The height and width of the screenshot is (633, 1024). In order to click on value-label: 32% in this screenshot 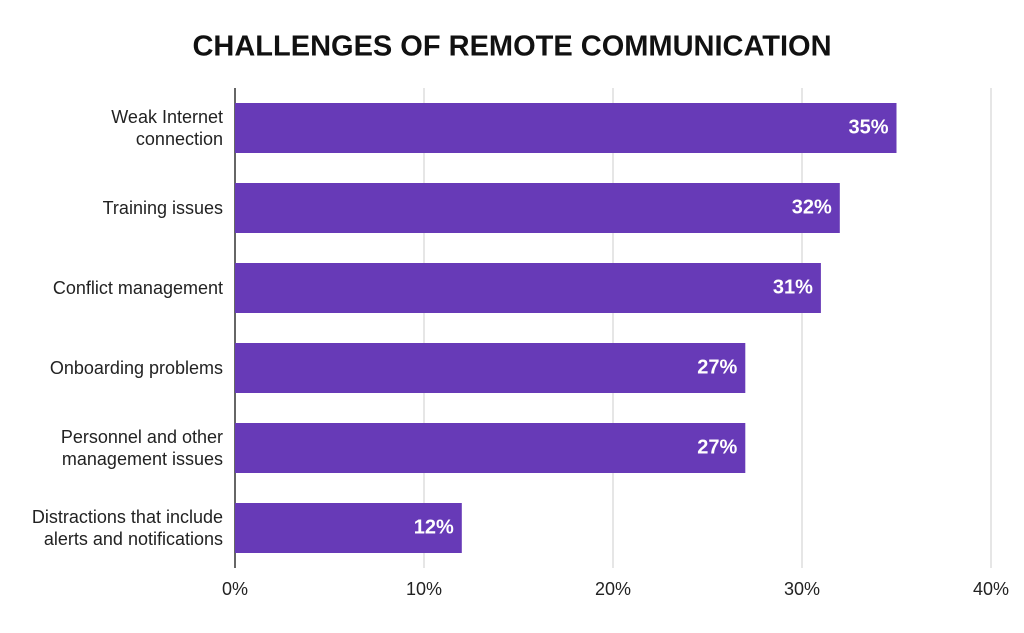, I will do `click(812, 207)`.